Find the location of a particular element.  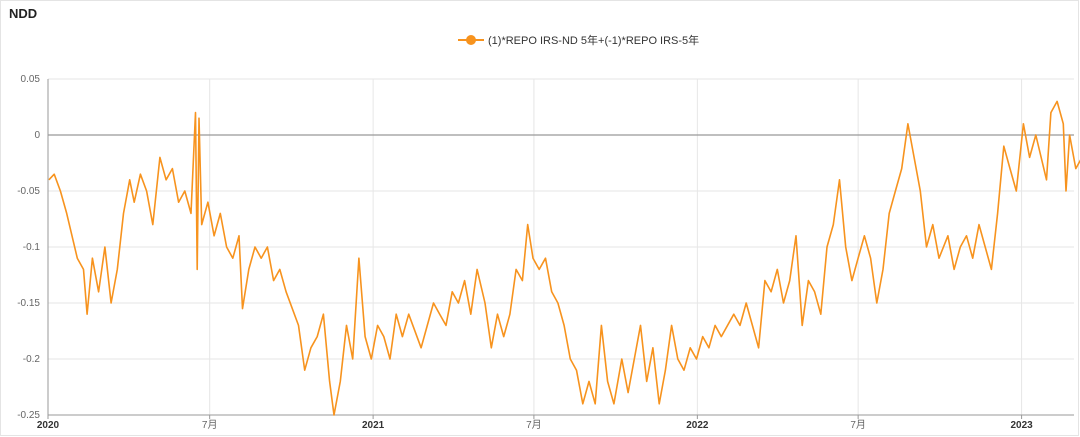

x-axis-ticks: 2020 7月 2021 7月 2022 7月 2023 is located at coordinates (535, 425).